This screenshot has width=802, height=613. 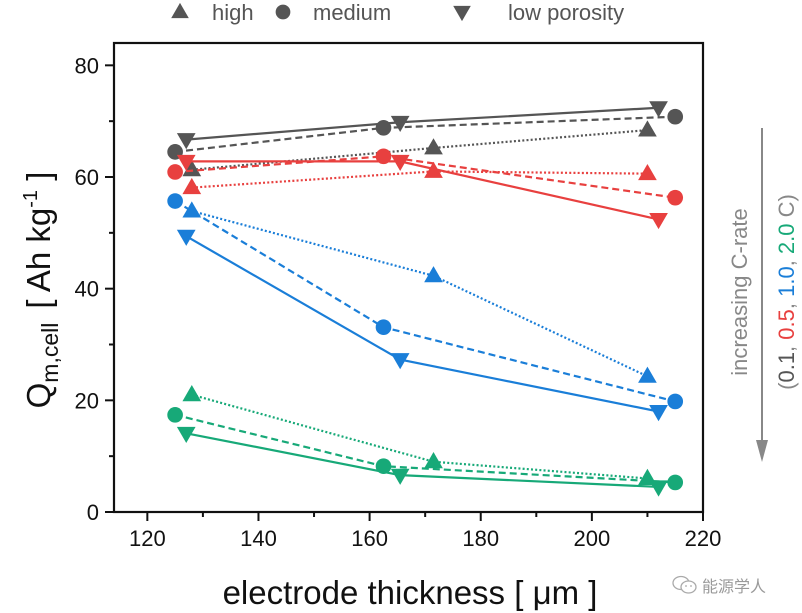 I want to click on legend-triangle-up-icon, so click(x=180, y=10).